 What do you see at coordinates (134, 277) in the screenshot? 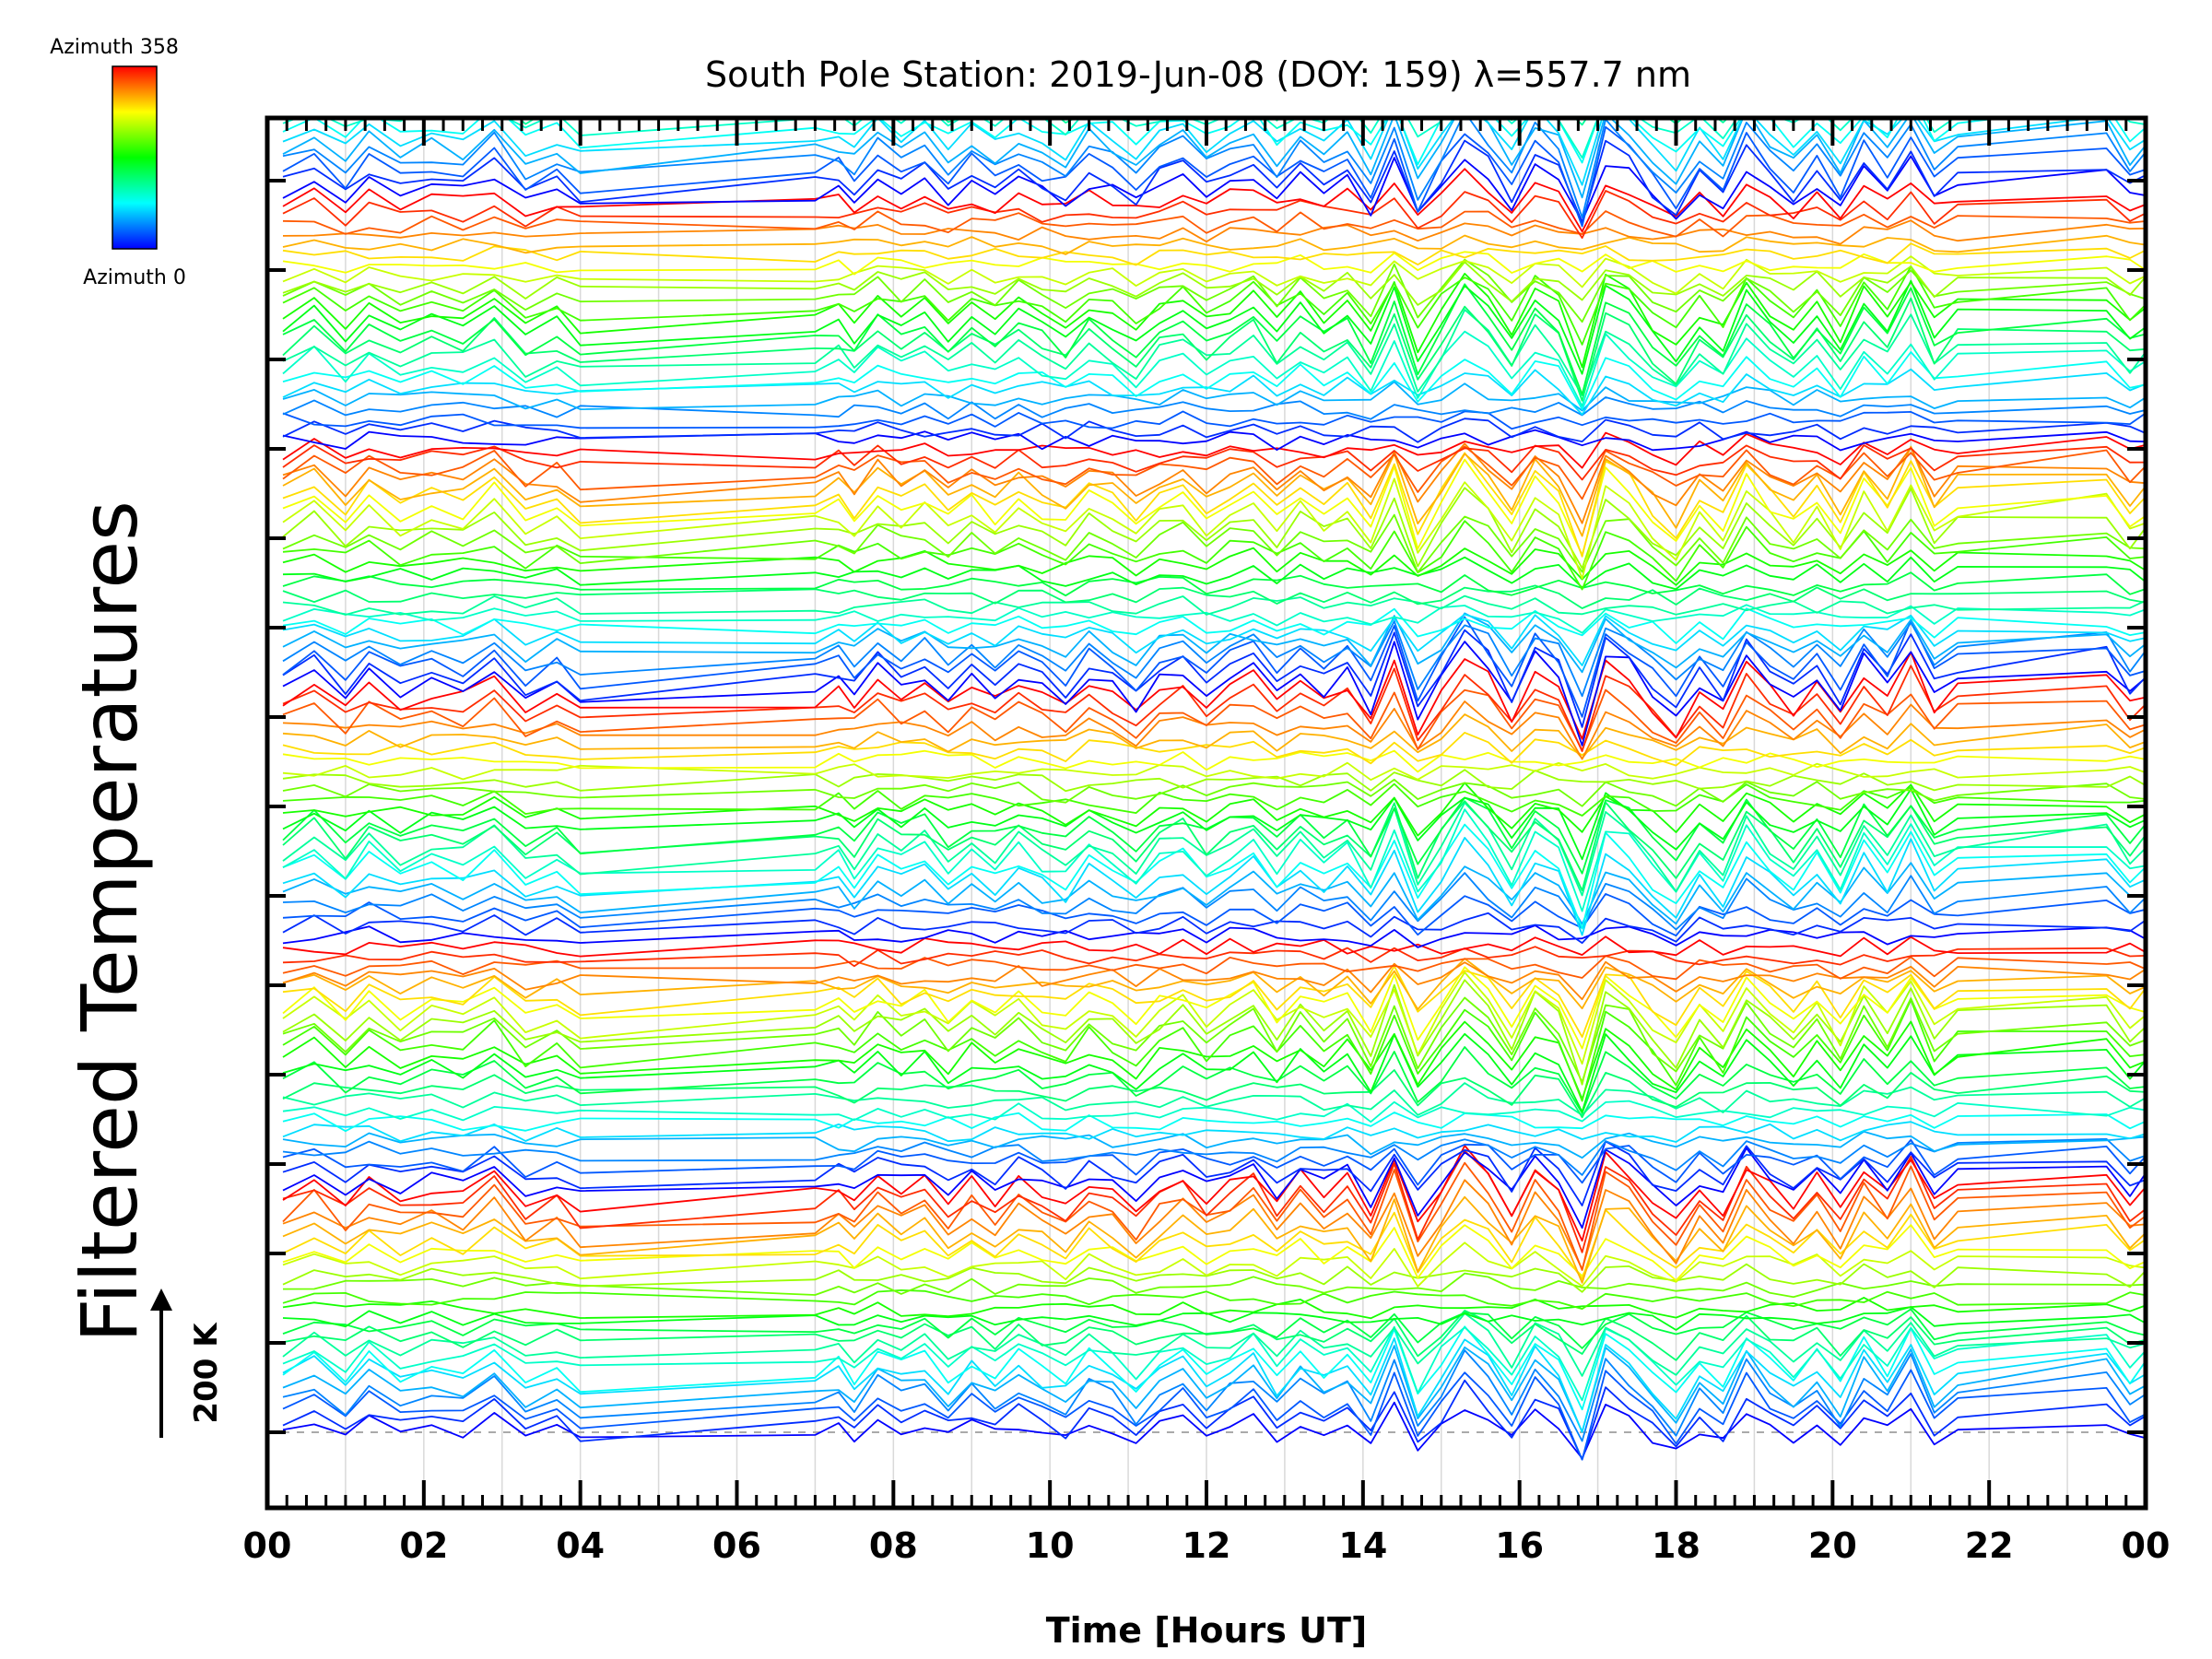
I see `legend-bottom-label: Azimuth 0` at bounding box center [134, 277].